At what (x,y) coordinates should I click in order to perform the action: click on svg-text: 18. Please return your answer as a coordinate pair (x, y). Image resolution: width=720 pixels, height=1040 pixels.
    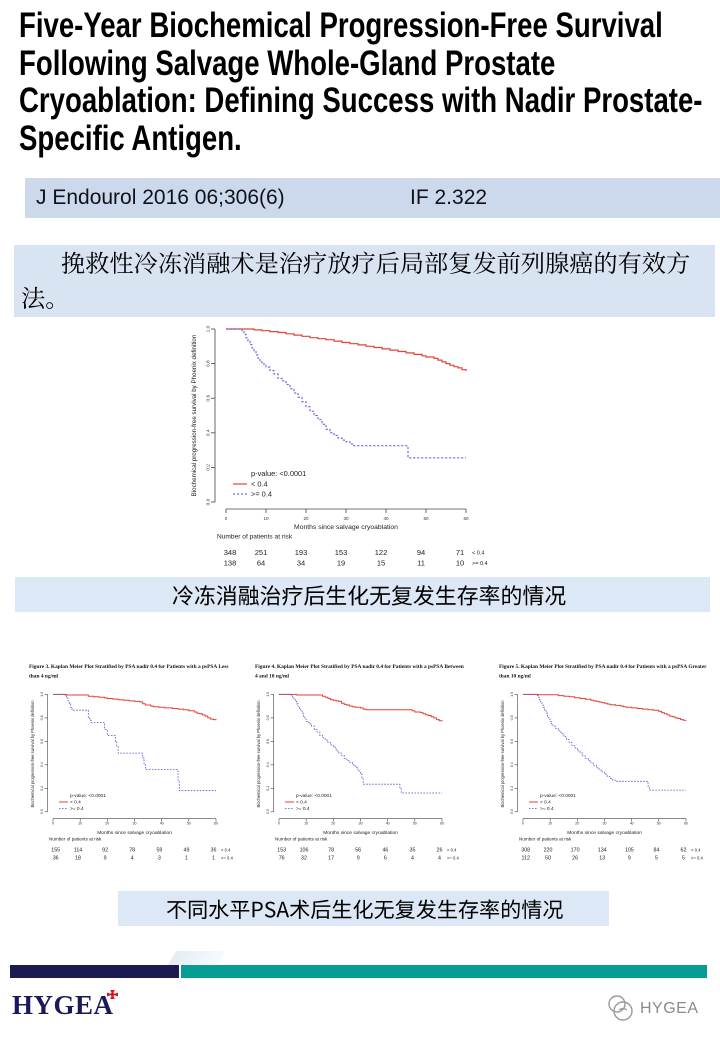
    Looking at the image, I should click on (78, 859).